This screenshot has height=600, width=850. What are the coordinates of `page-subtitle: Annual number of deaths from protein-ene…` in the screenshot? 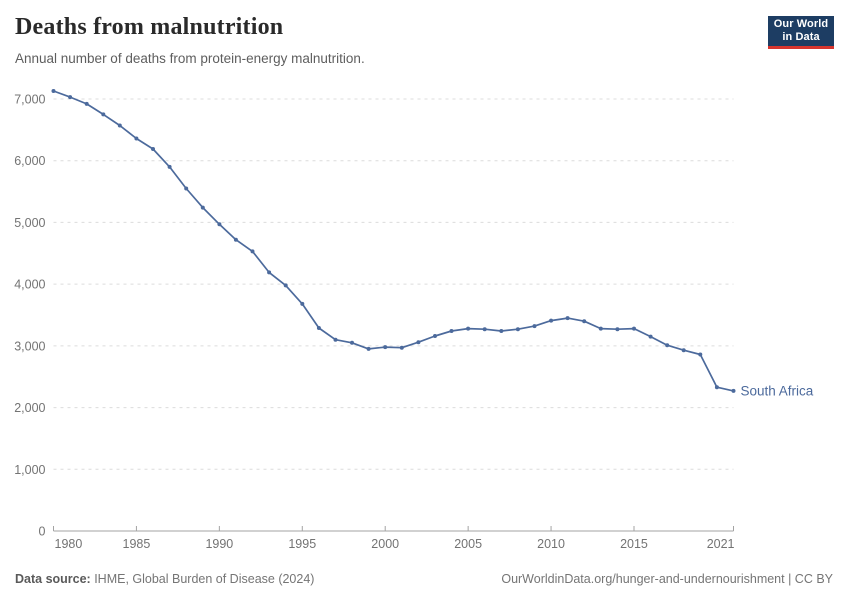 It's located at (190, 58).